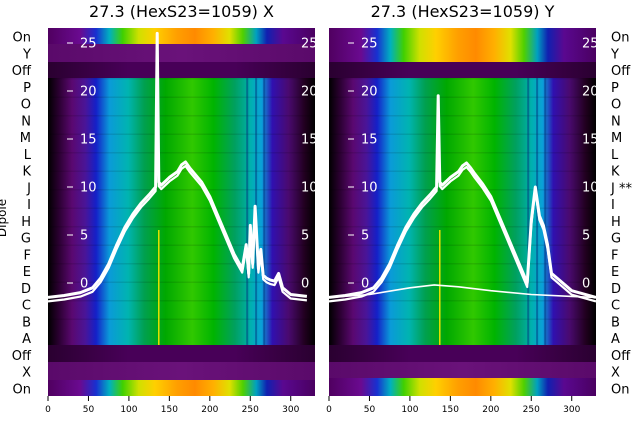  Describe the element at coordinates (590, 188) in the screenshot. I see `inner-y-tick-label-right: 10` at that location.